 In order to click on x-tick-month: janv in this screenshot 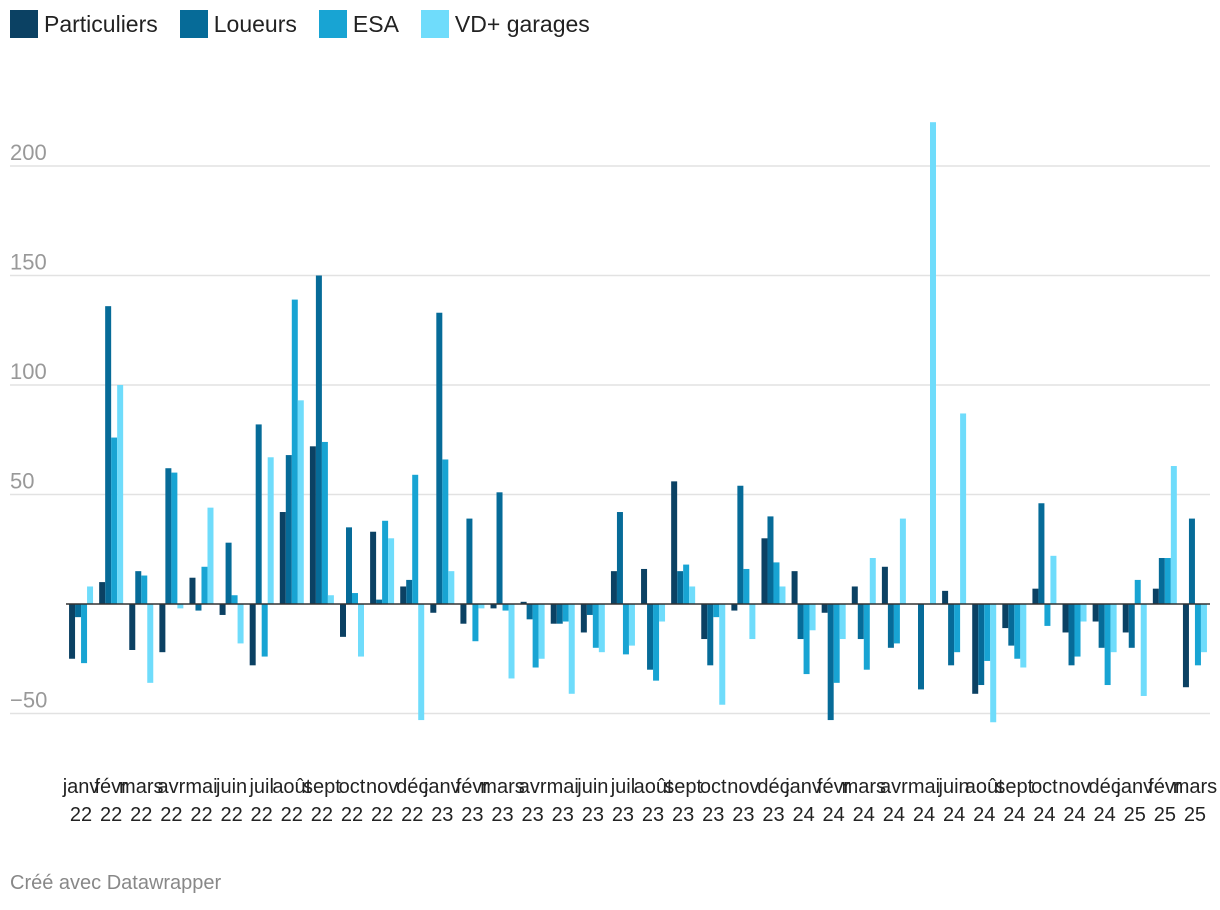, I will do `click(1134, 787)`.